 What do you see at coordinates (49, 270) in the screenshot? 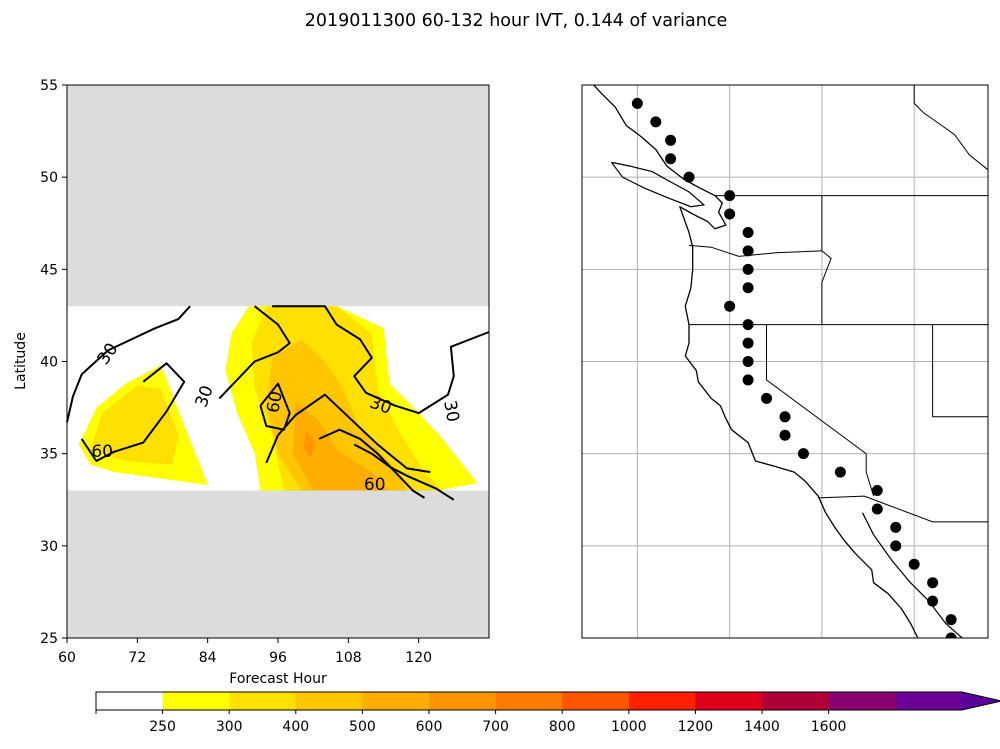
I see `y-tick-label: 45` at bounding box center [49, 270].